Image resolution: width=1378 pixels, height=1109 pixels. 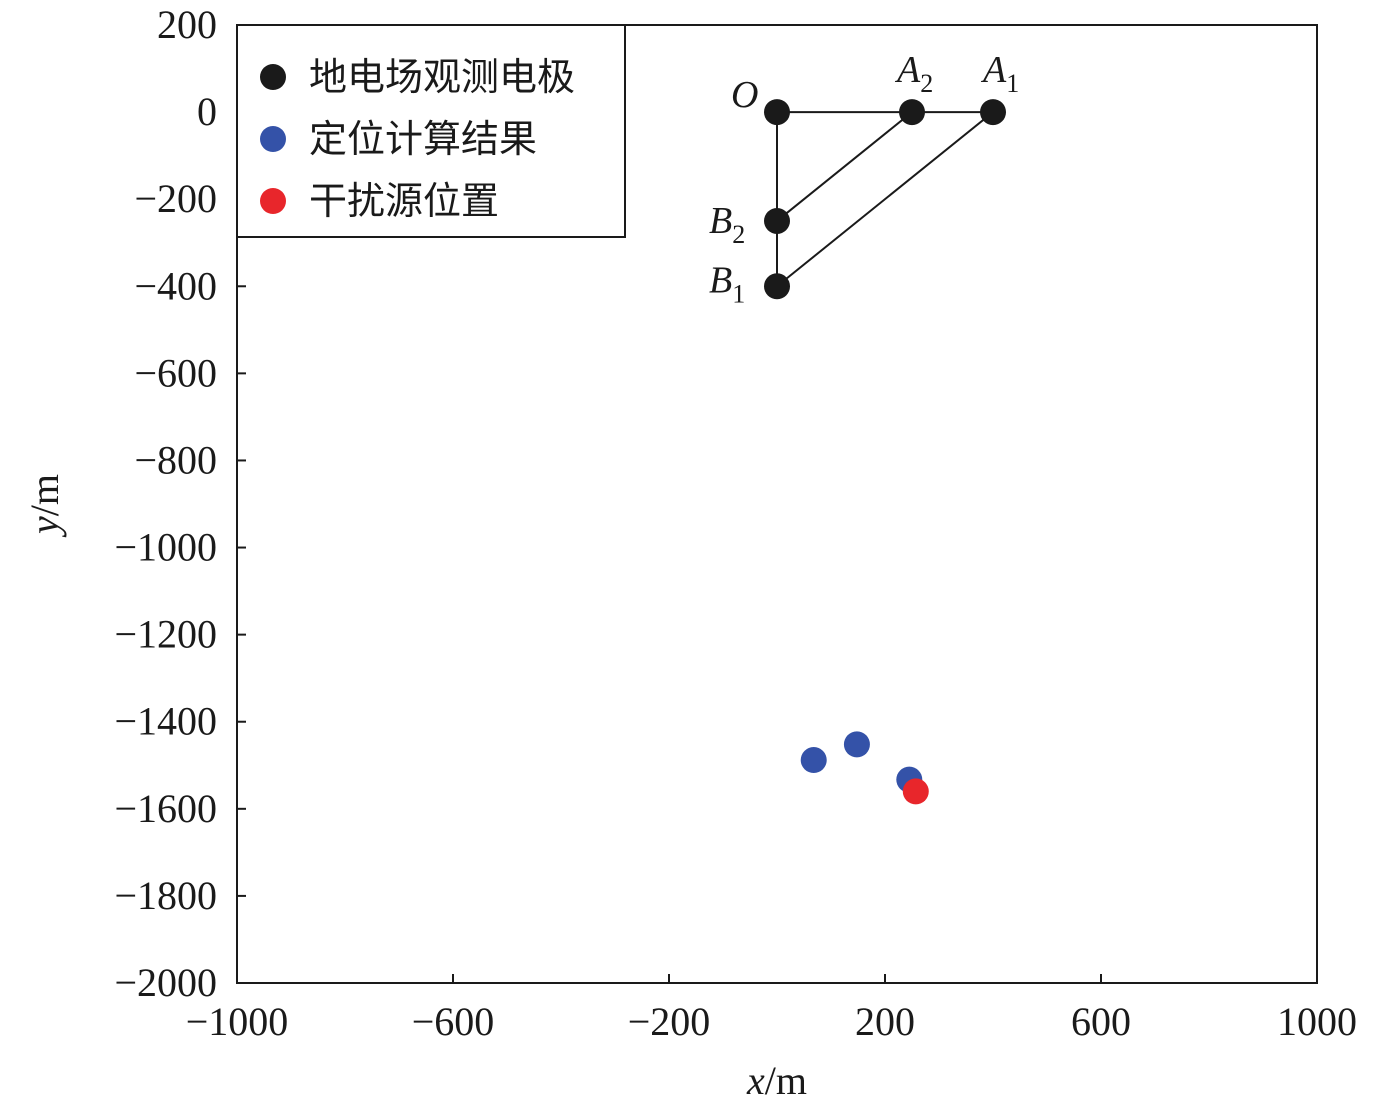 I want to click on x-tick-label: 1000, so click(x=1317, y=1021).